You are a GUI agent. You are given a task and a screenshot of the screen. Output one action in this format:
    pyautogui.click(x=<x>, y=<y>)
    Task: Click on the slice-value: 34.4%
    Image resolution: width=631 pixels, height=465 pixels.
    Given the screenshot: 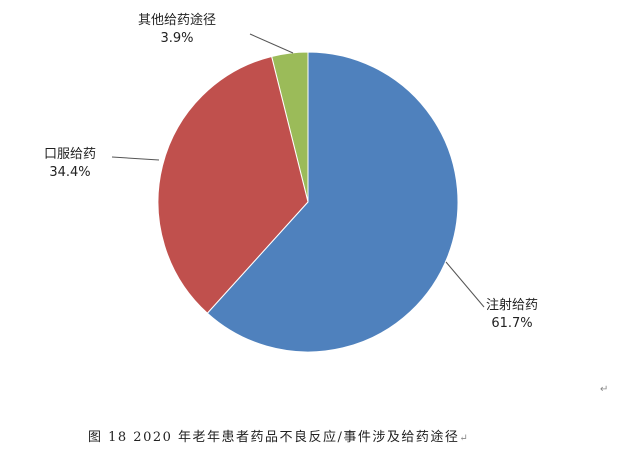 What is the action you would take?
    pyautogui.click(x=70, y=172)
    